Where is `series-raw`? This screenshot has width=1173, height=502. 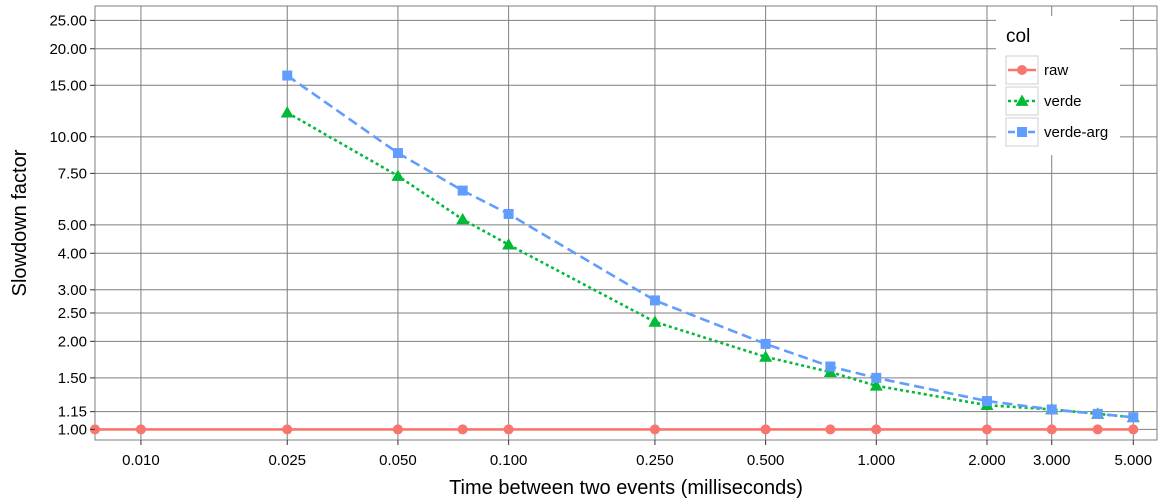
series-raw is located at coordinates (614, 429).